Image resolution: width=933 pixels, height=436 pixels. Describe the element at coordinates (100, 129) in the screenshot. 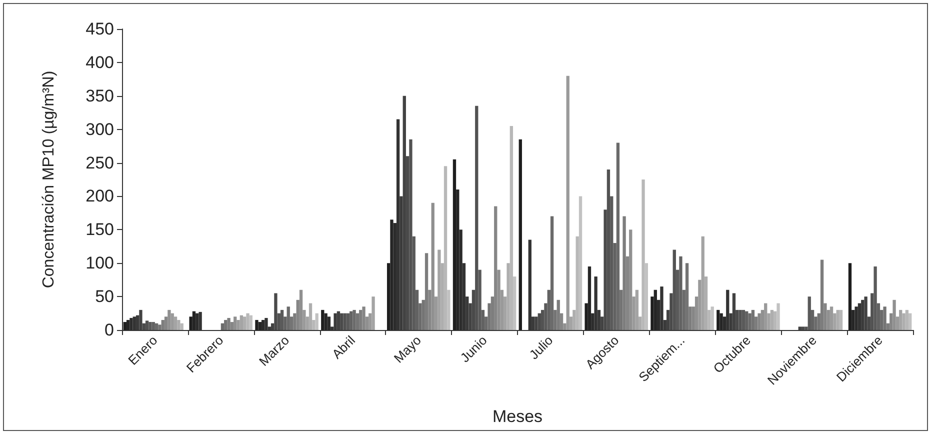

I see `y-tick-label: 300` at that location.